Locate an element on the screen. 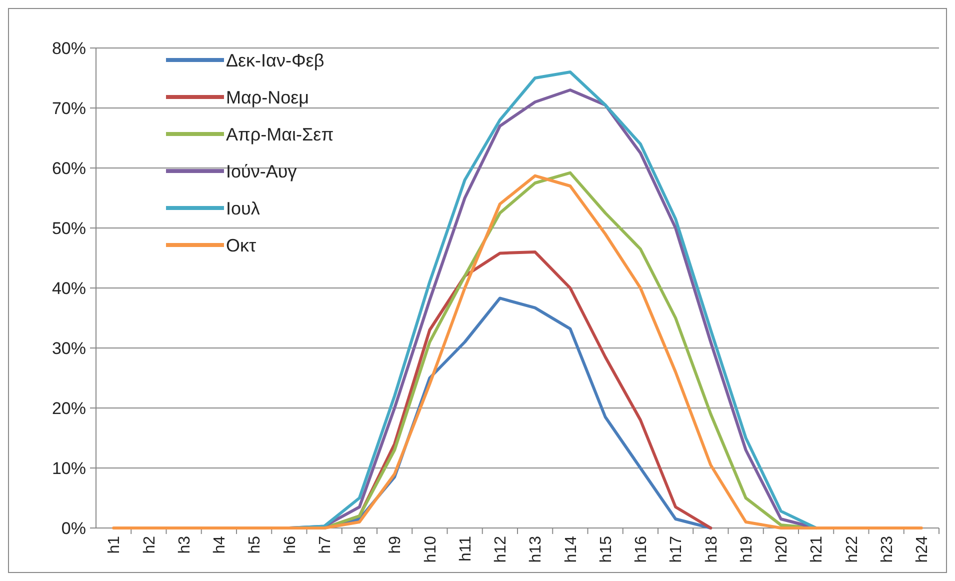 This screenshot has width=955, height=581. x-tick-label: h5 is located at coordinates (255, 545).